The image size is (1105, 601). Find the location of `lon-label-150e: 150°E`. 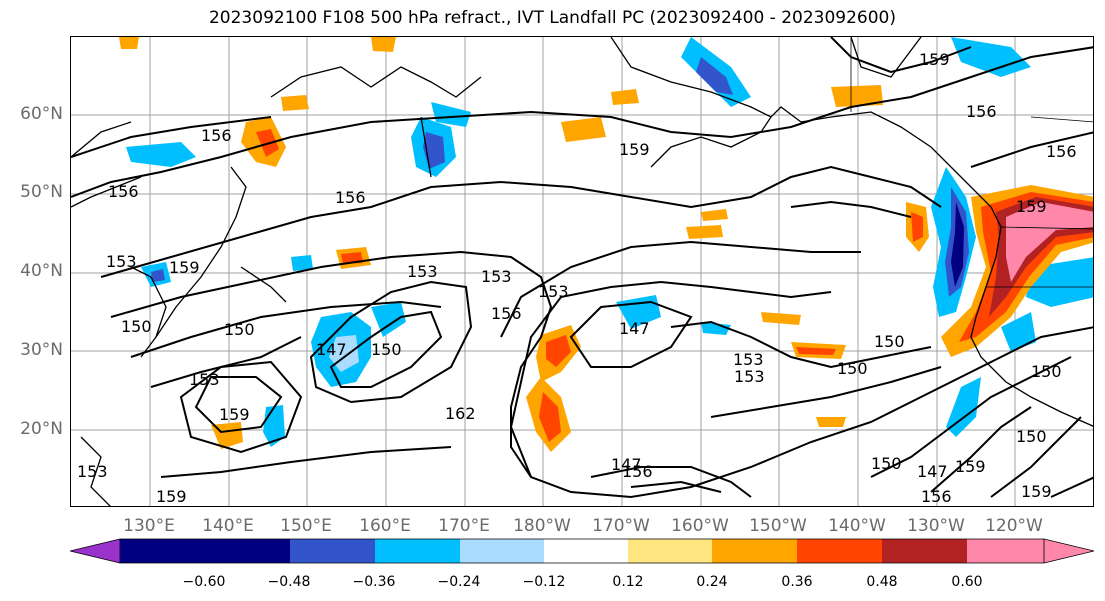

lon-label-150e: 150°E is located at coordinates (306, 526).